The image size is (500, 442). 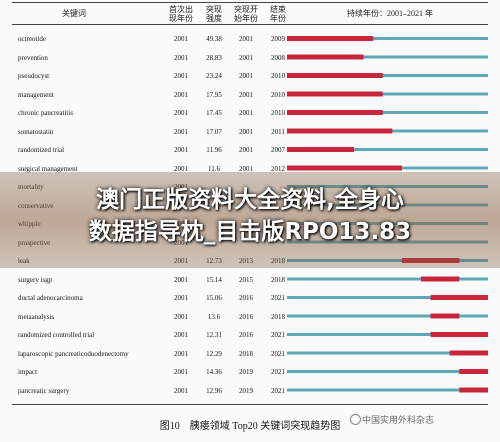 What do you see at coordinates (214, 279) in the screenshot?
I see `row-strength: 15.14` at bounding box center [214, 279].